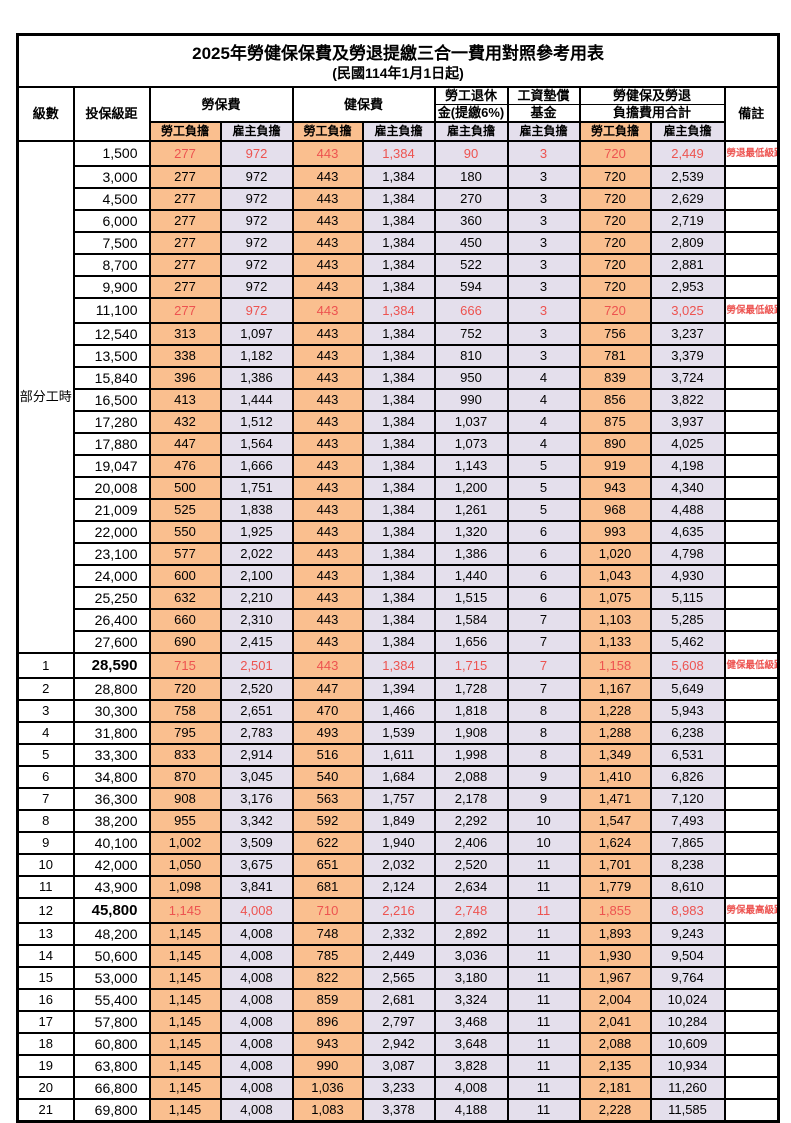  I want to click on value-cell: 2,748, so click(471, 910).